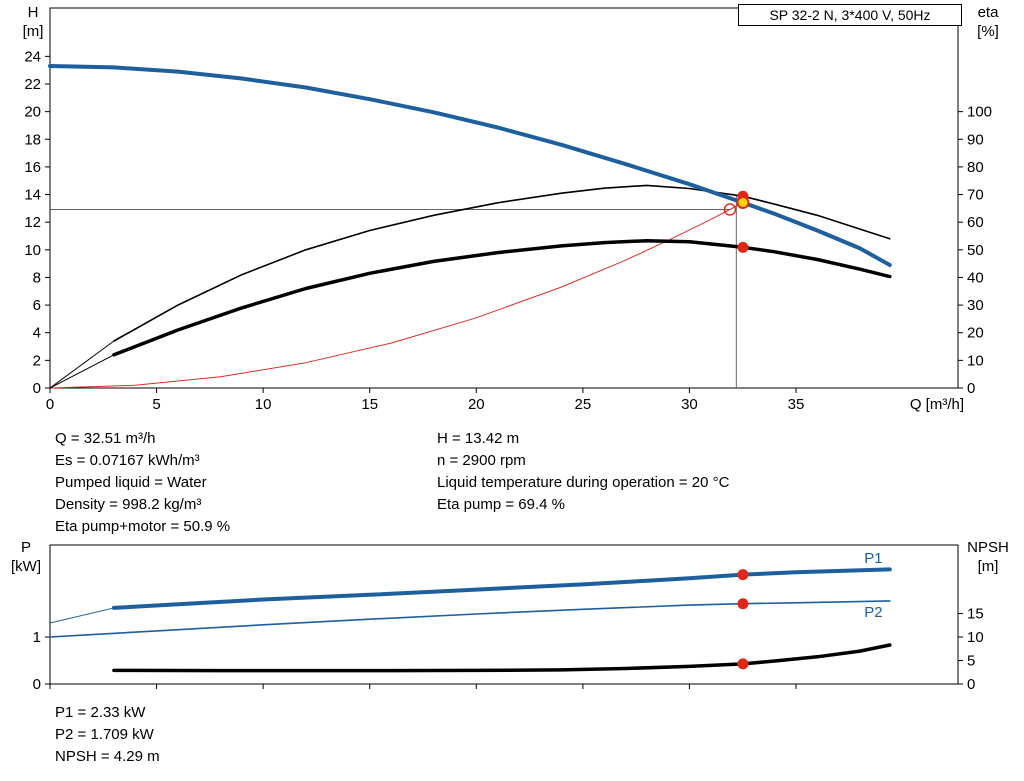  Describe the element at coordinates (478, 438) in the screenshot. I see `result-line: H = 13.42 m` at that location.